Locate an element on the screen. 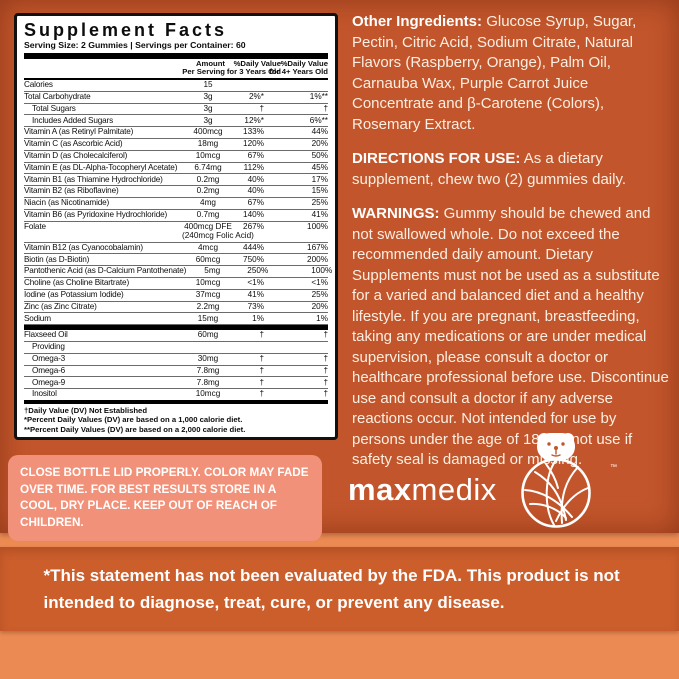 The width and height of the screenshot is (679, 679). table-row: Zinc (as Zinc Citrate) 2.2mg 73% 20% is located at coordinates (176, 308).